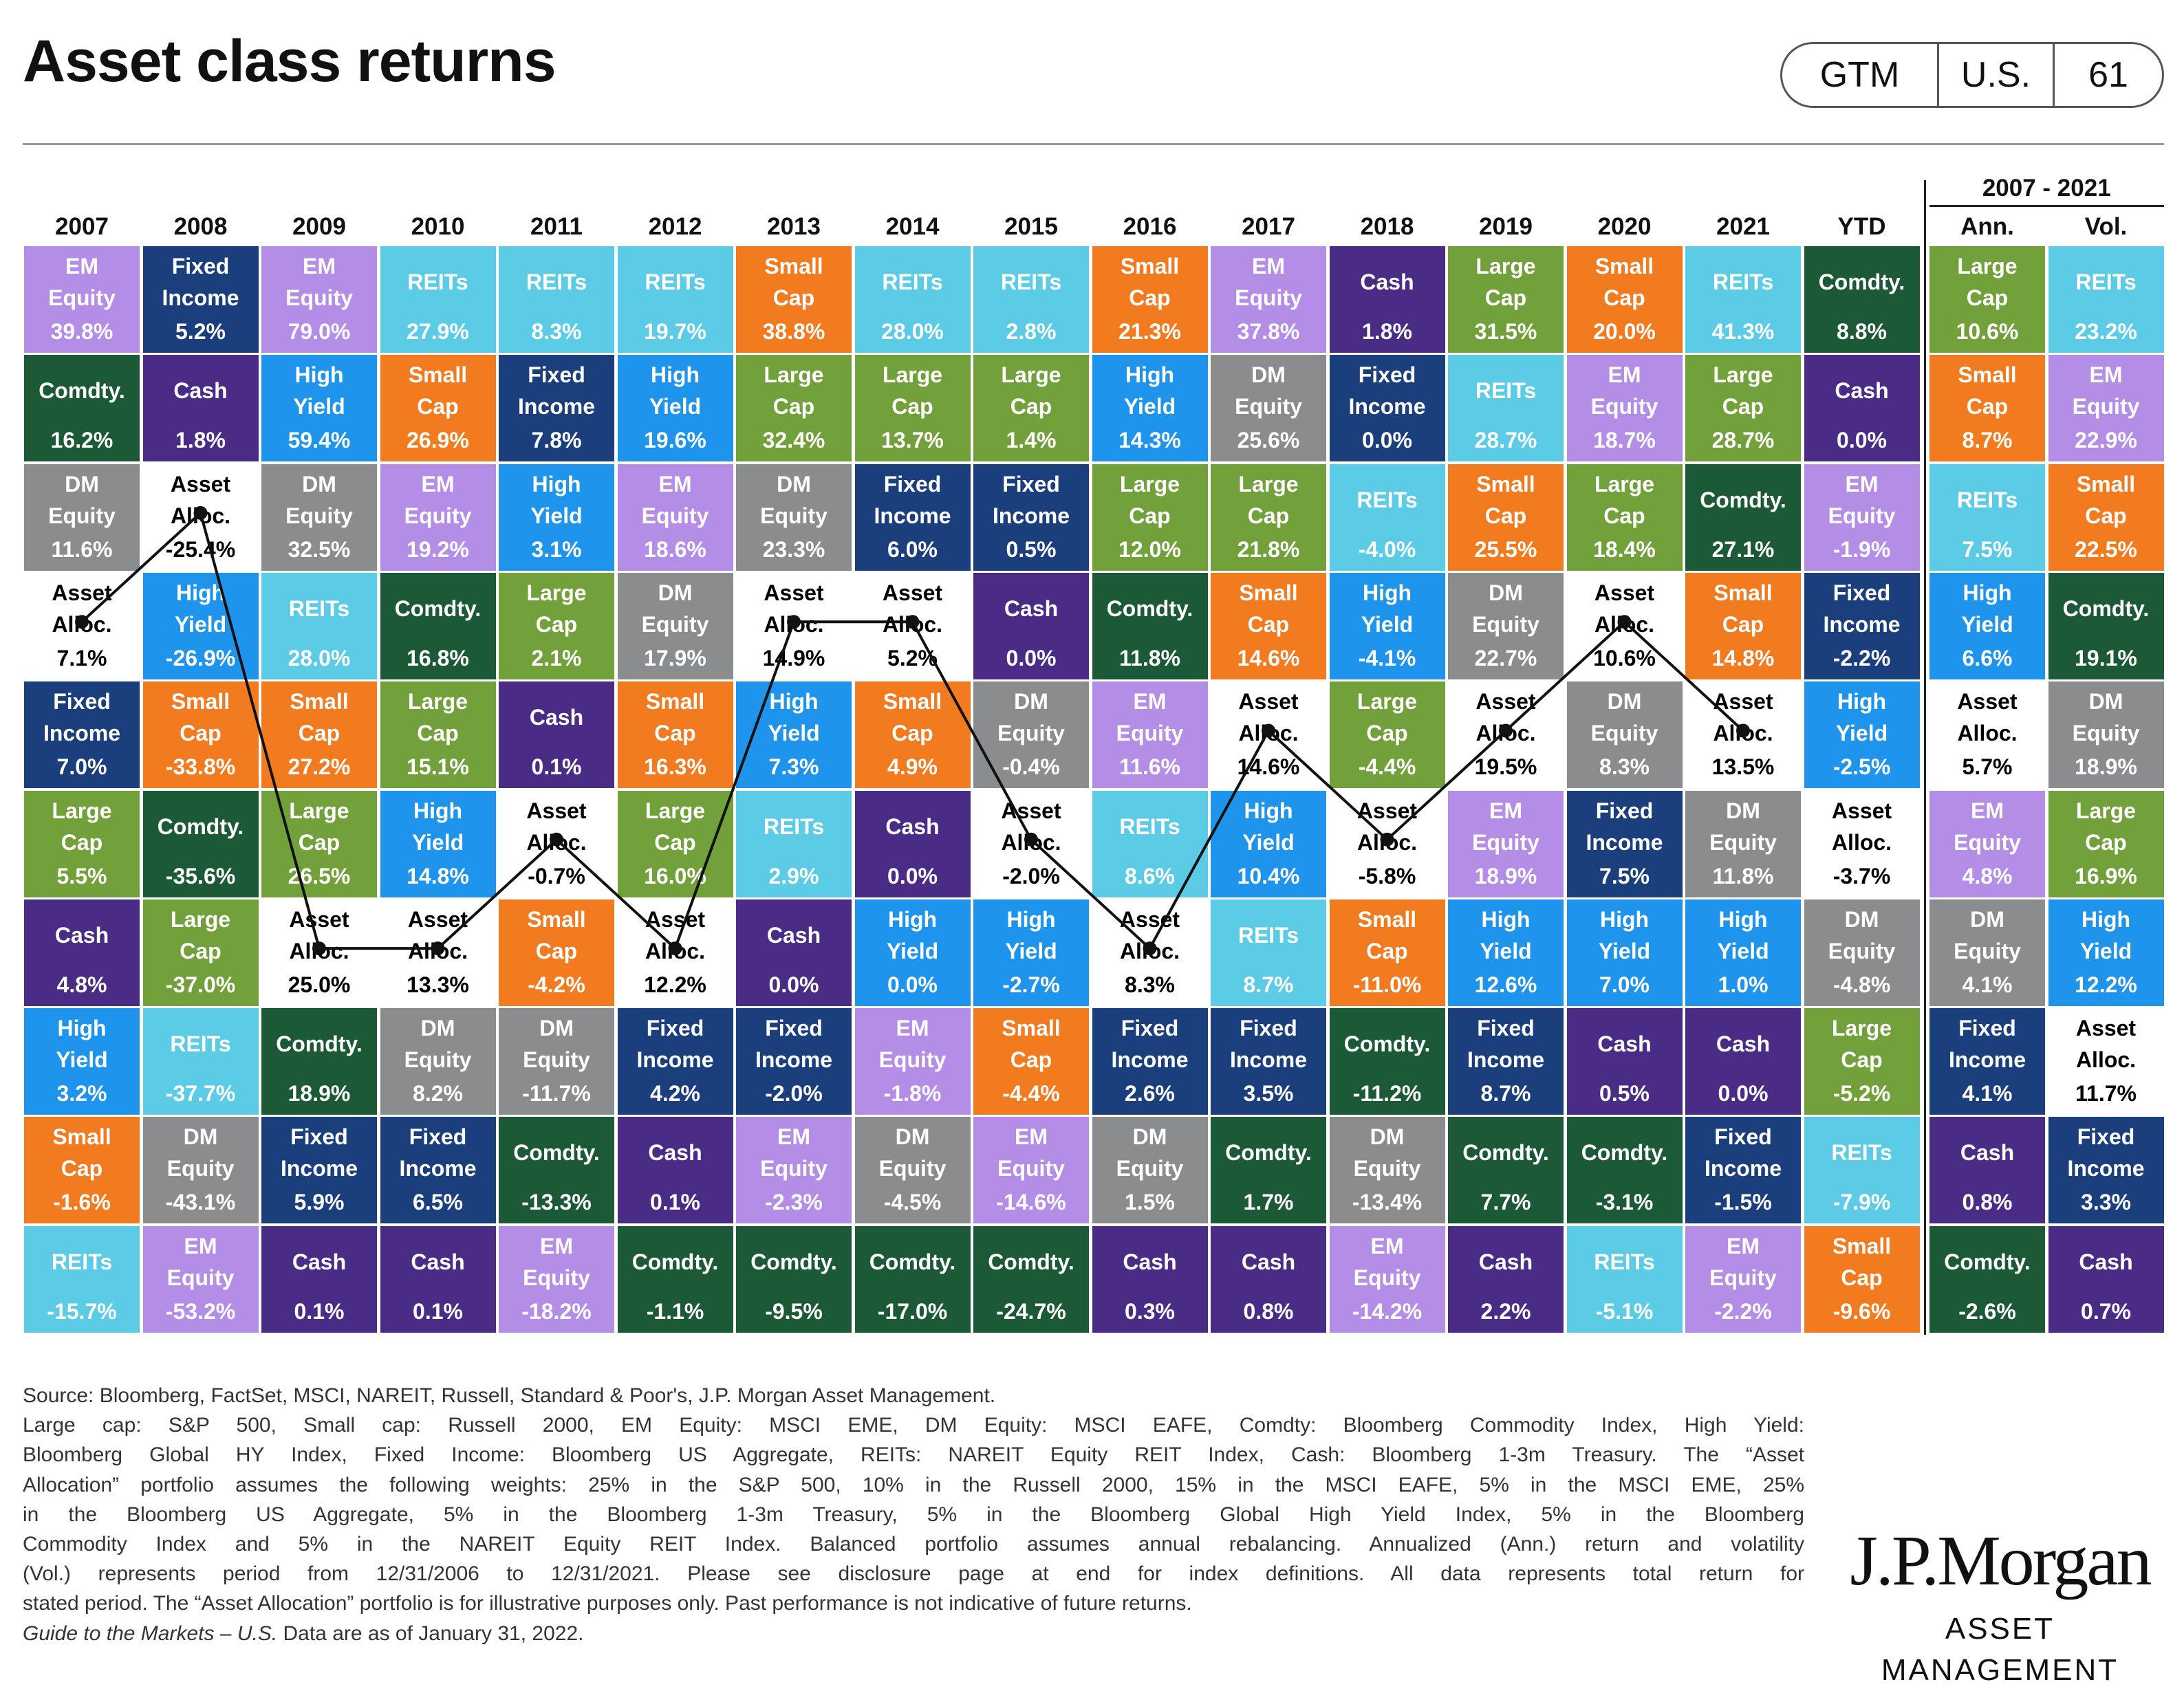 The height and width of the screenshot is (1691, 2184). I want to click on cell: Fixed Income 5.2%, so click(200, 299).